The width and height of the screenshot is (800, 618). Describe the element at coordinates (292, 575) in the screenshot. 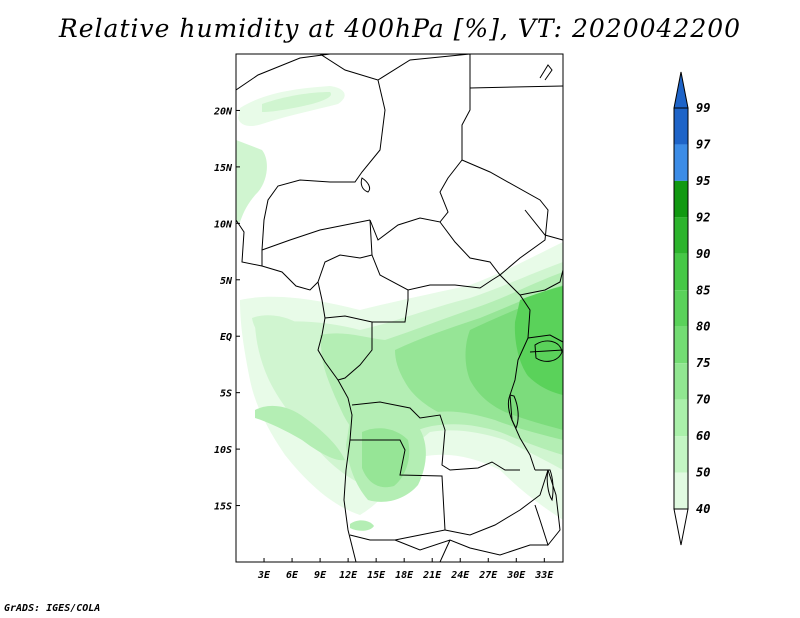

I see `lon-tick-label: 6E` at that location.